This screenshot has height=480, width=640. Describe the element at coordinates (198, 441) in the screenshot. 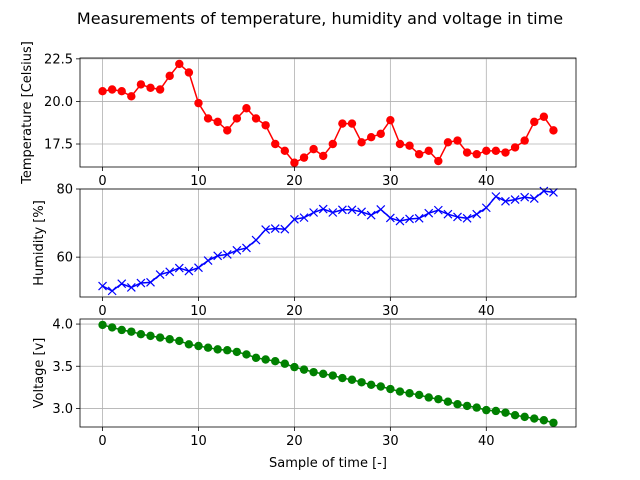

I see `voltage-xtick-label: 10` at that location.